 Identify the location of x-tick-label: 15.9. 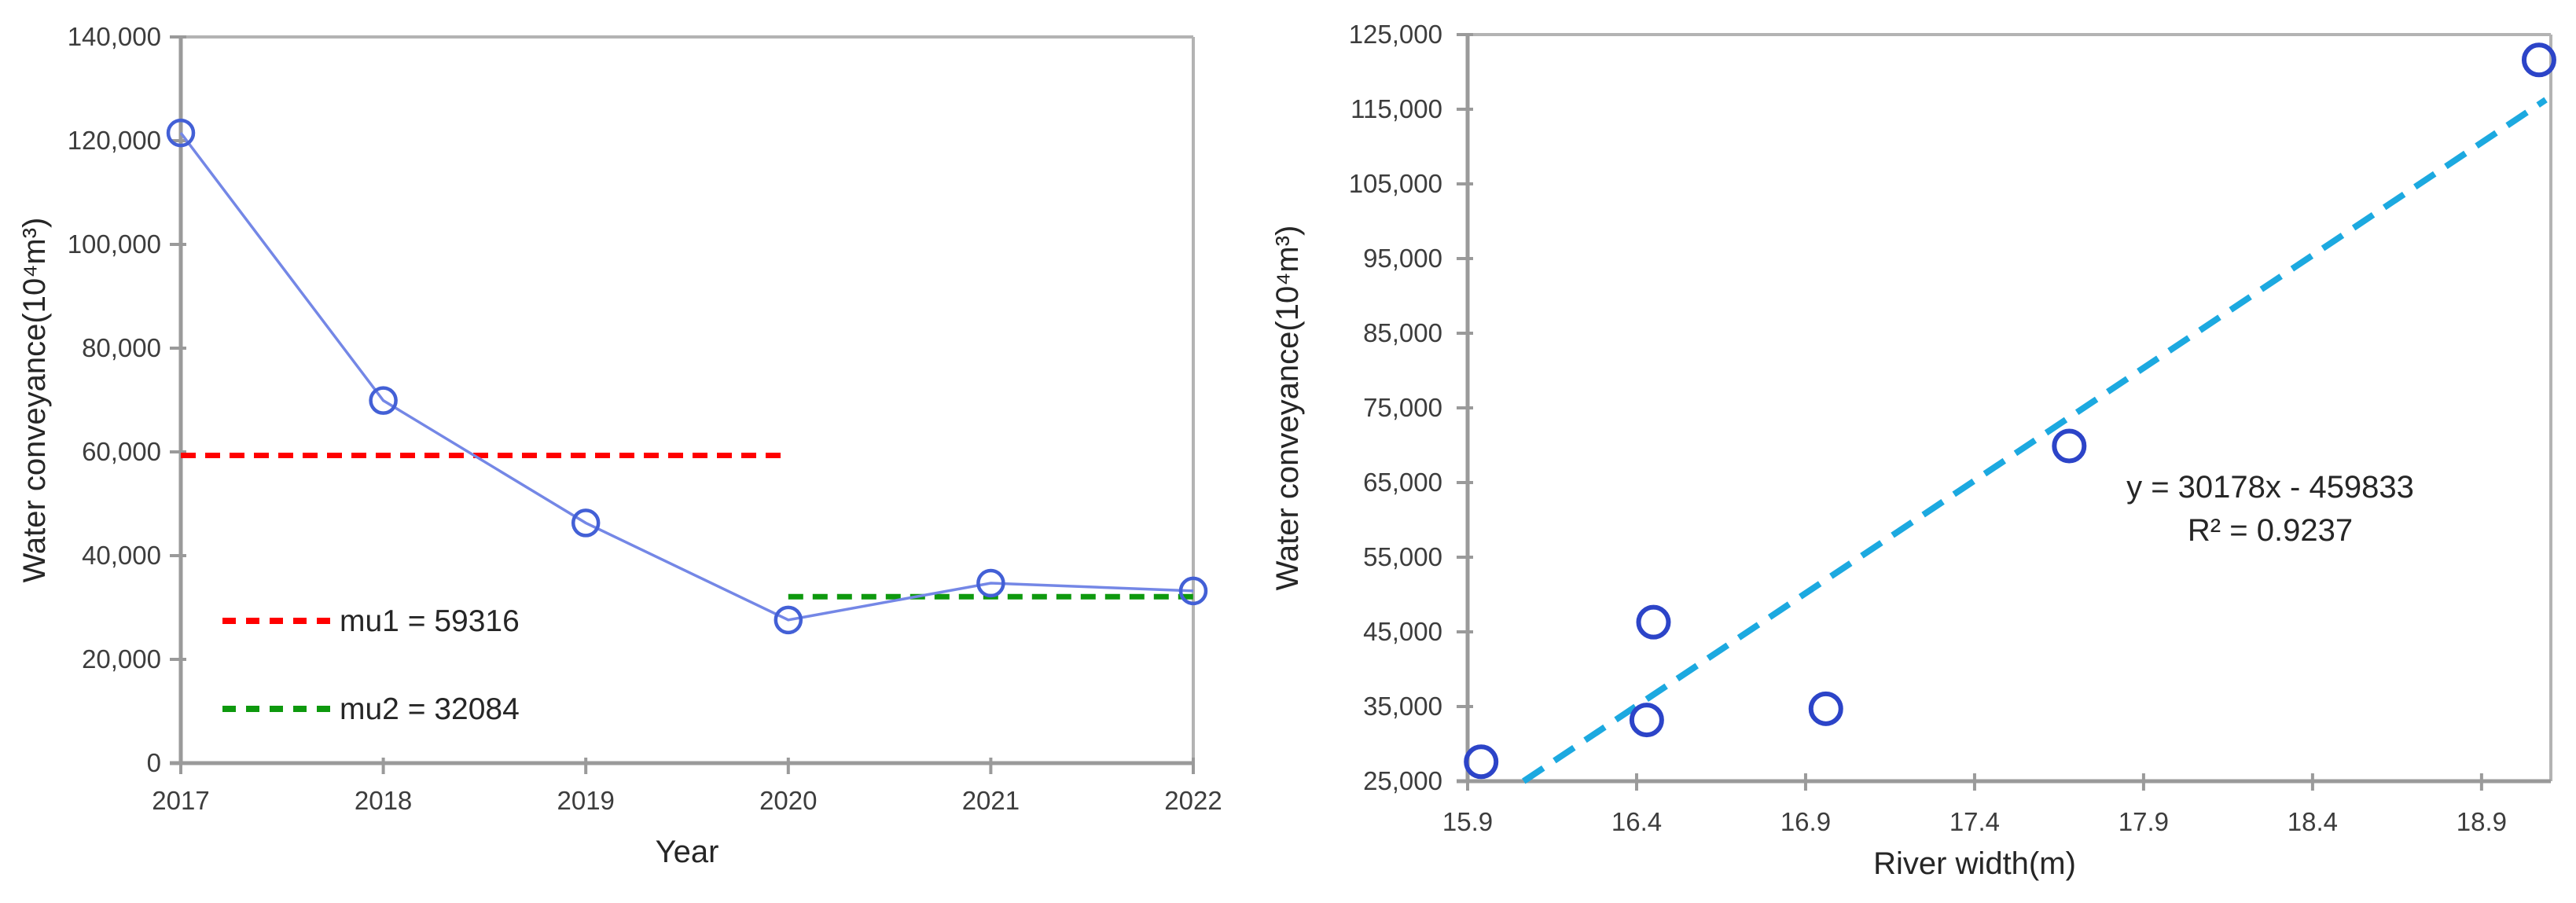
(1467, 822).